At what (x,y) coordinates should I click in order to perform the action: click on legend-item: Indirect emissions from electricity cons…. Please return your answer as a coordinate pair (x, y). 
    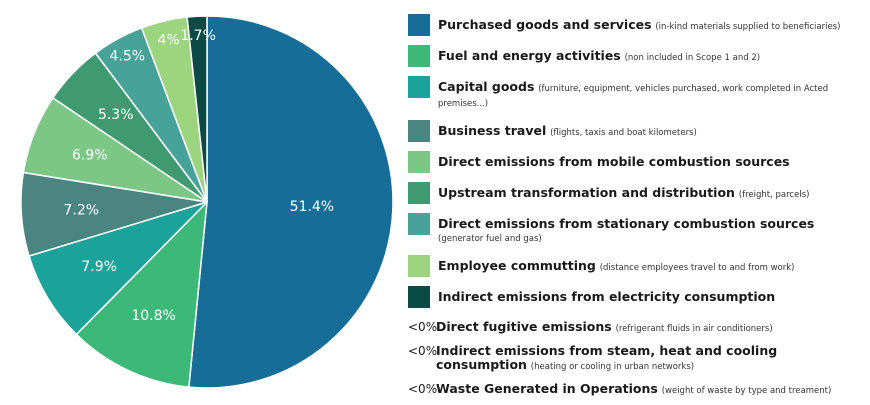
    Looking at the image, I should click on (635, 297).